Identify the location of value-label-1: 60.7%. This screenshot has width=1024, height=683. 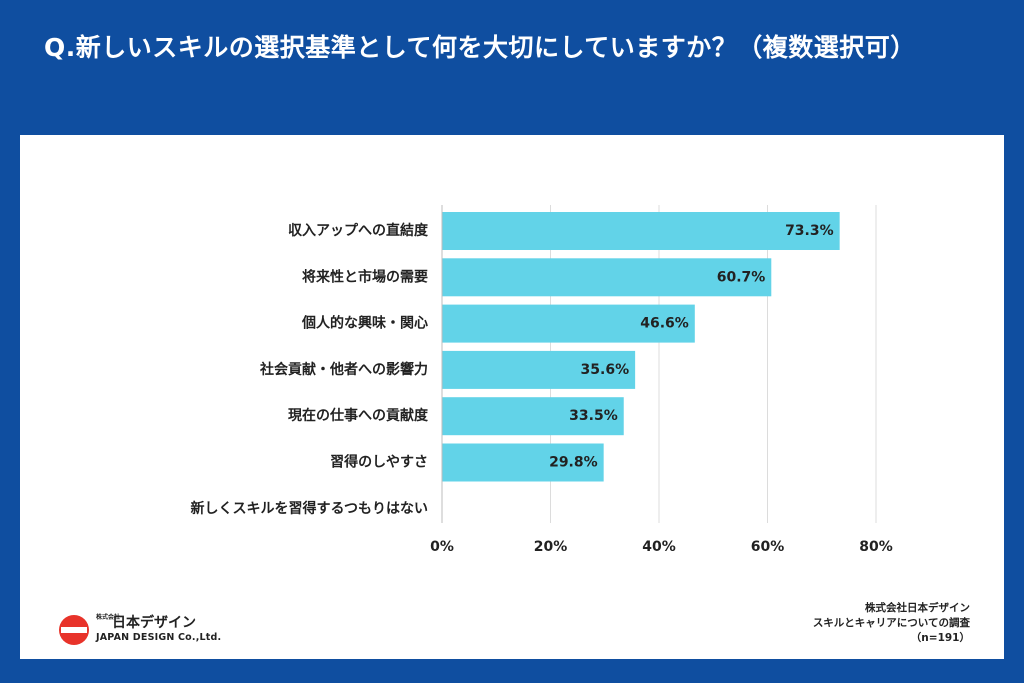
(741, 277).